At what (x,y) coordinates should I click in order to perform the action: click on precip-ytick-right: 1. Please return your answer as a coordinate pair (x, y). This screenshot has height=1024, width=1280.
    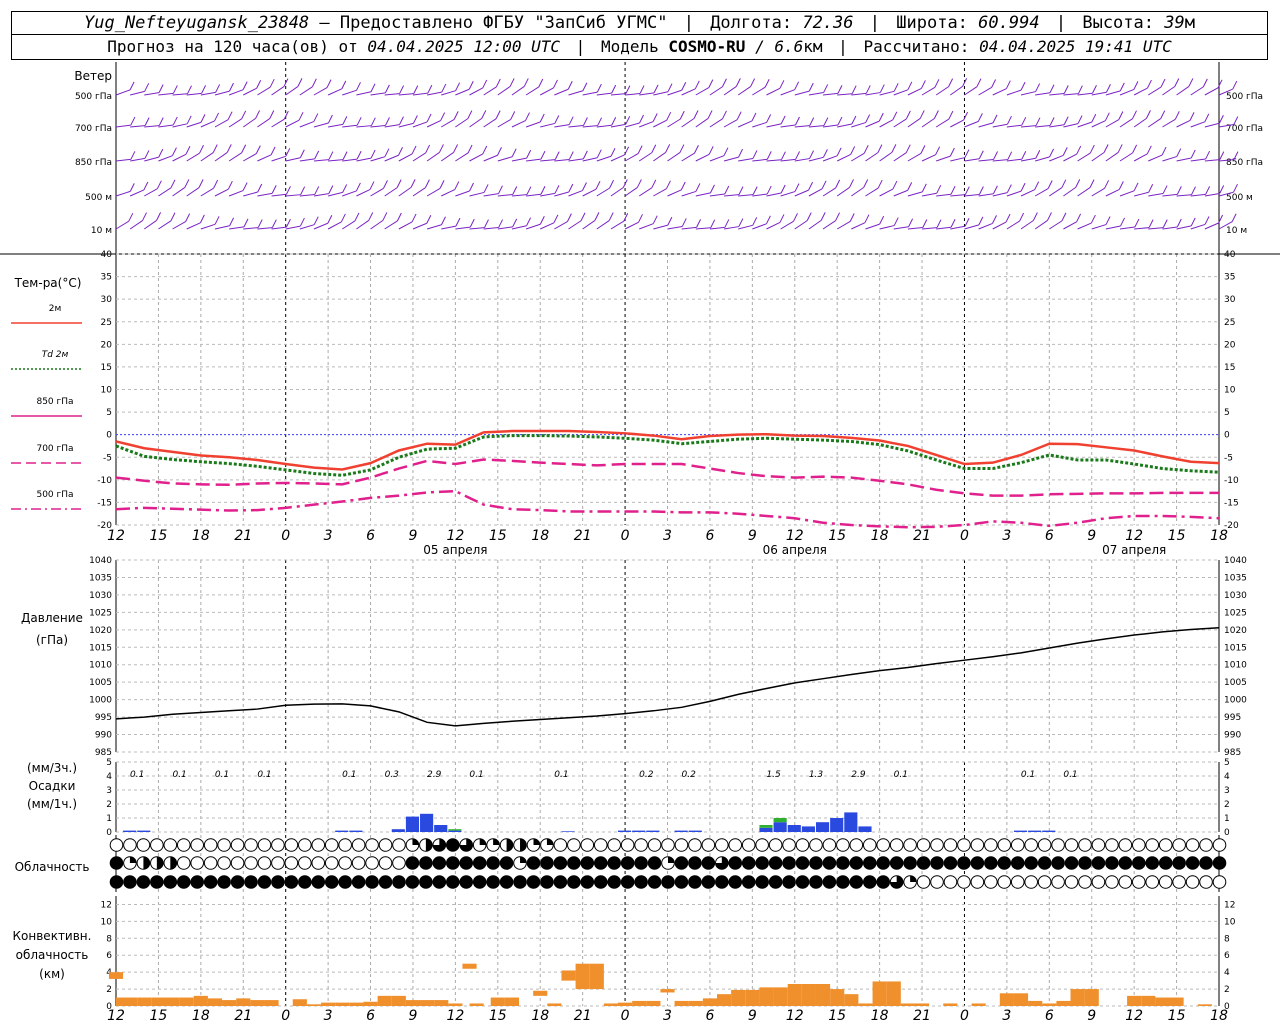
    Looking at the image, I should click on (1227, 819).